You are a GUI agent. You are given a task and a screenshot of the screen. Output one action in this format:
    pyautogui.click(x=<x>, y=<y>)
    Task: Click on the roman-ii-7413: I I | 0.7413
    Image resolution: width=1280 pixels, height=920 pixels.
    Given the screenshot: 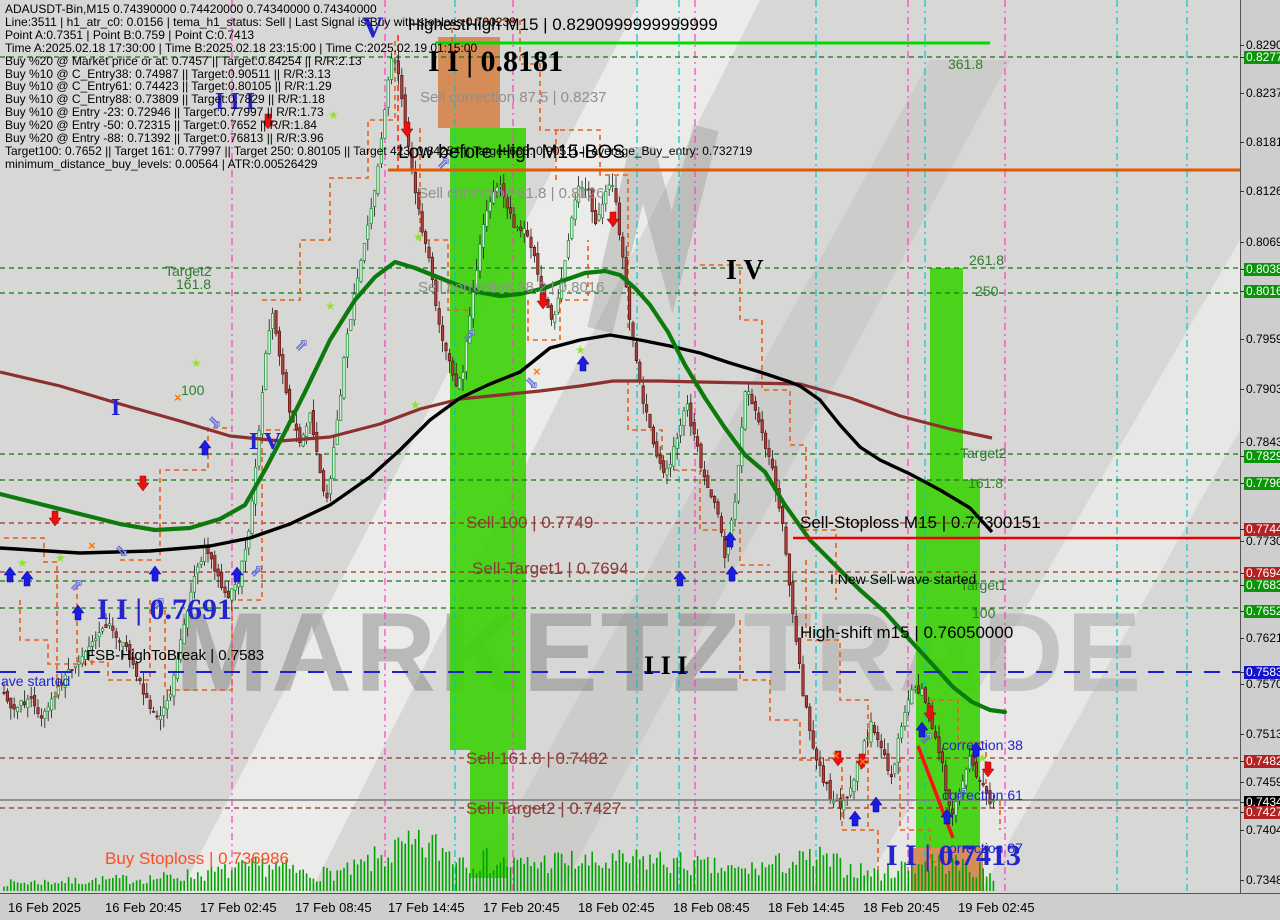 What is the action you would take?
    pyautogui.click(x=953, y=855)
    